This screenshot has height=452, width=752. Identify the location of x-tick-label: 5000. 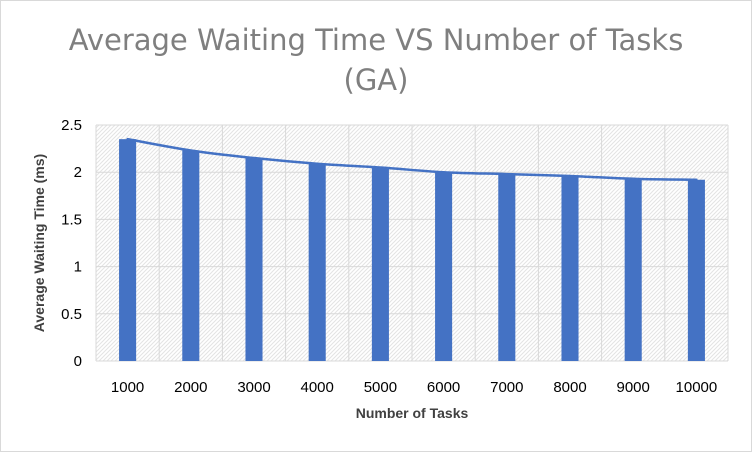
(380, 387).